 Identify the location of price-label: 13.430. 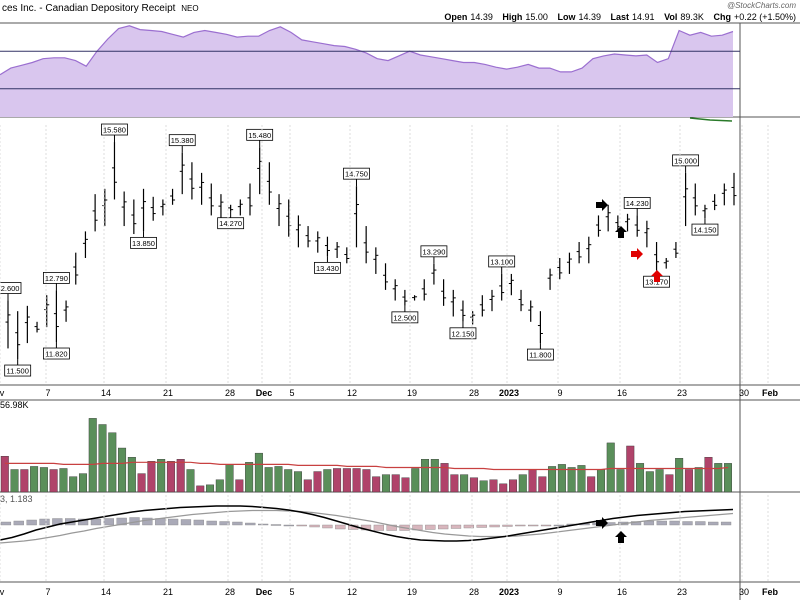
(327, 268).